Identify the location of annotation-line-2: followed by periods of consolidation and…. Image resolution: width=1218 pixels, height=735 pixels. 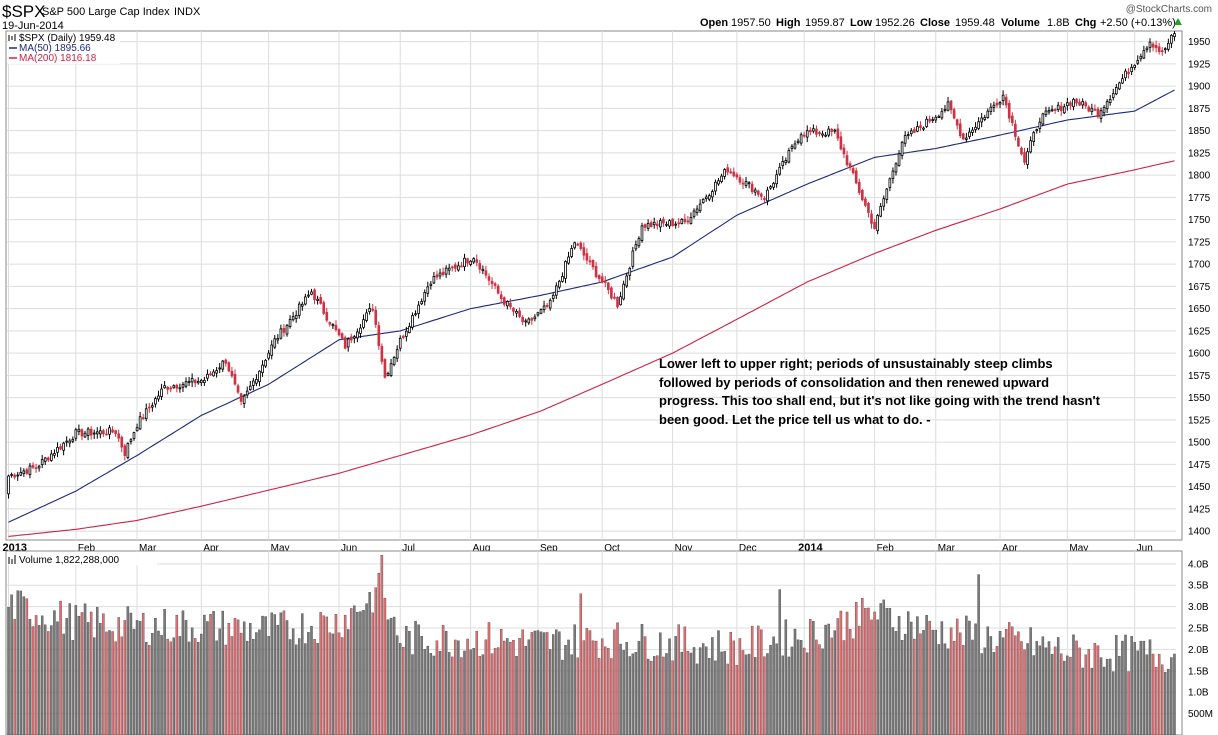
(854, 382).